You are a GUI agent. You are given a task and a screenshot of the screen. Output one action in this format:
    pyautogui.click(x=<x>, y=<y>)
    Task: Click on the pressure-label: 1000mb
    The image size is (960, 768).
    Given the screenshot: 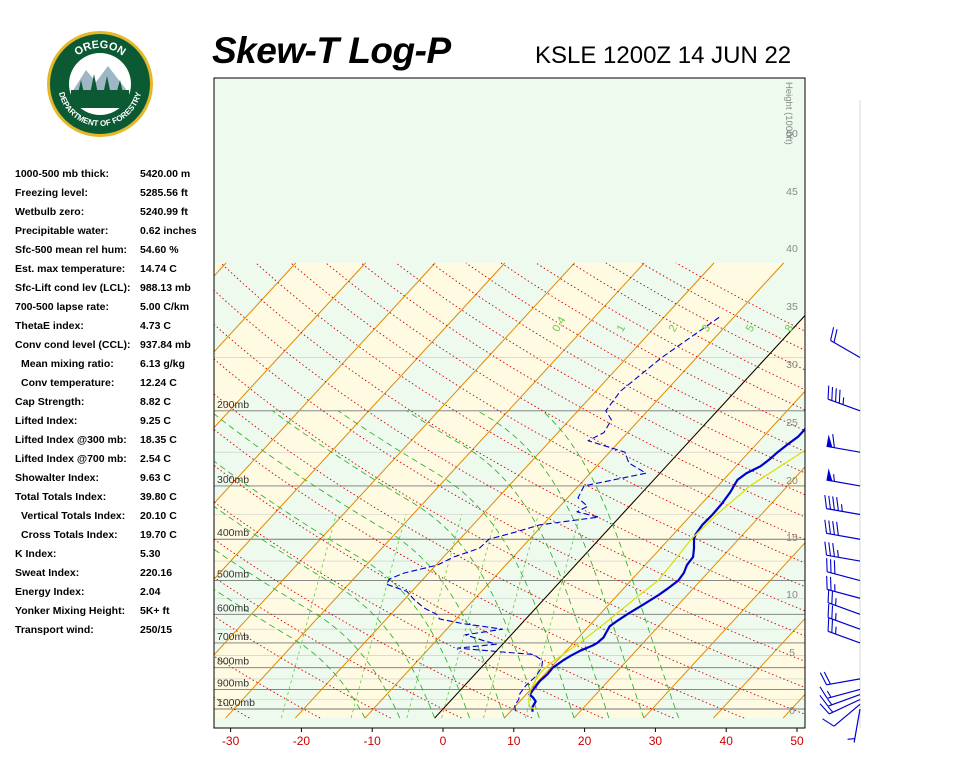 What is the action you would take?
    pyautogui.click(x=236, y=703)
    